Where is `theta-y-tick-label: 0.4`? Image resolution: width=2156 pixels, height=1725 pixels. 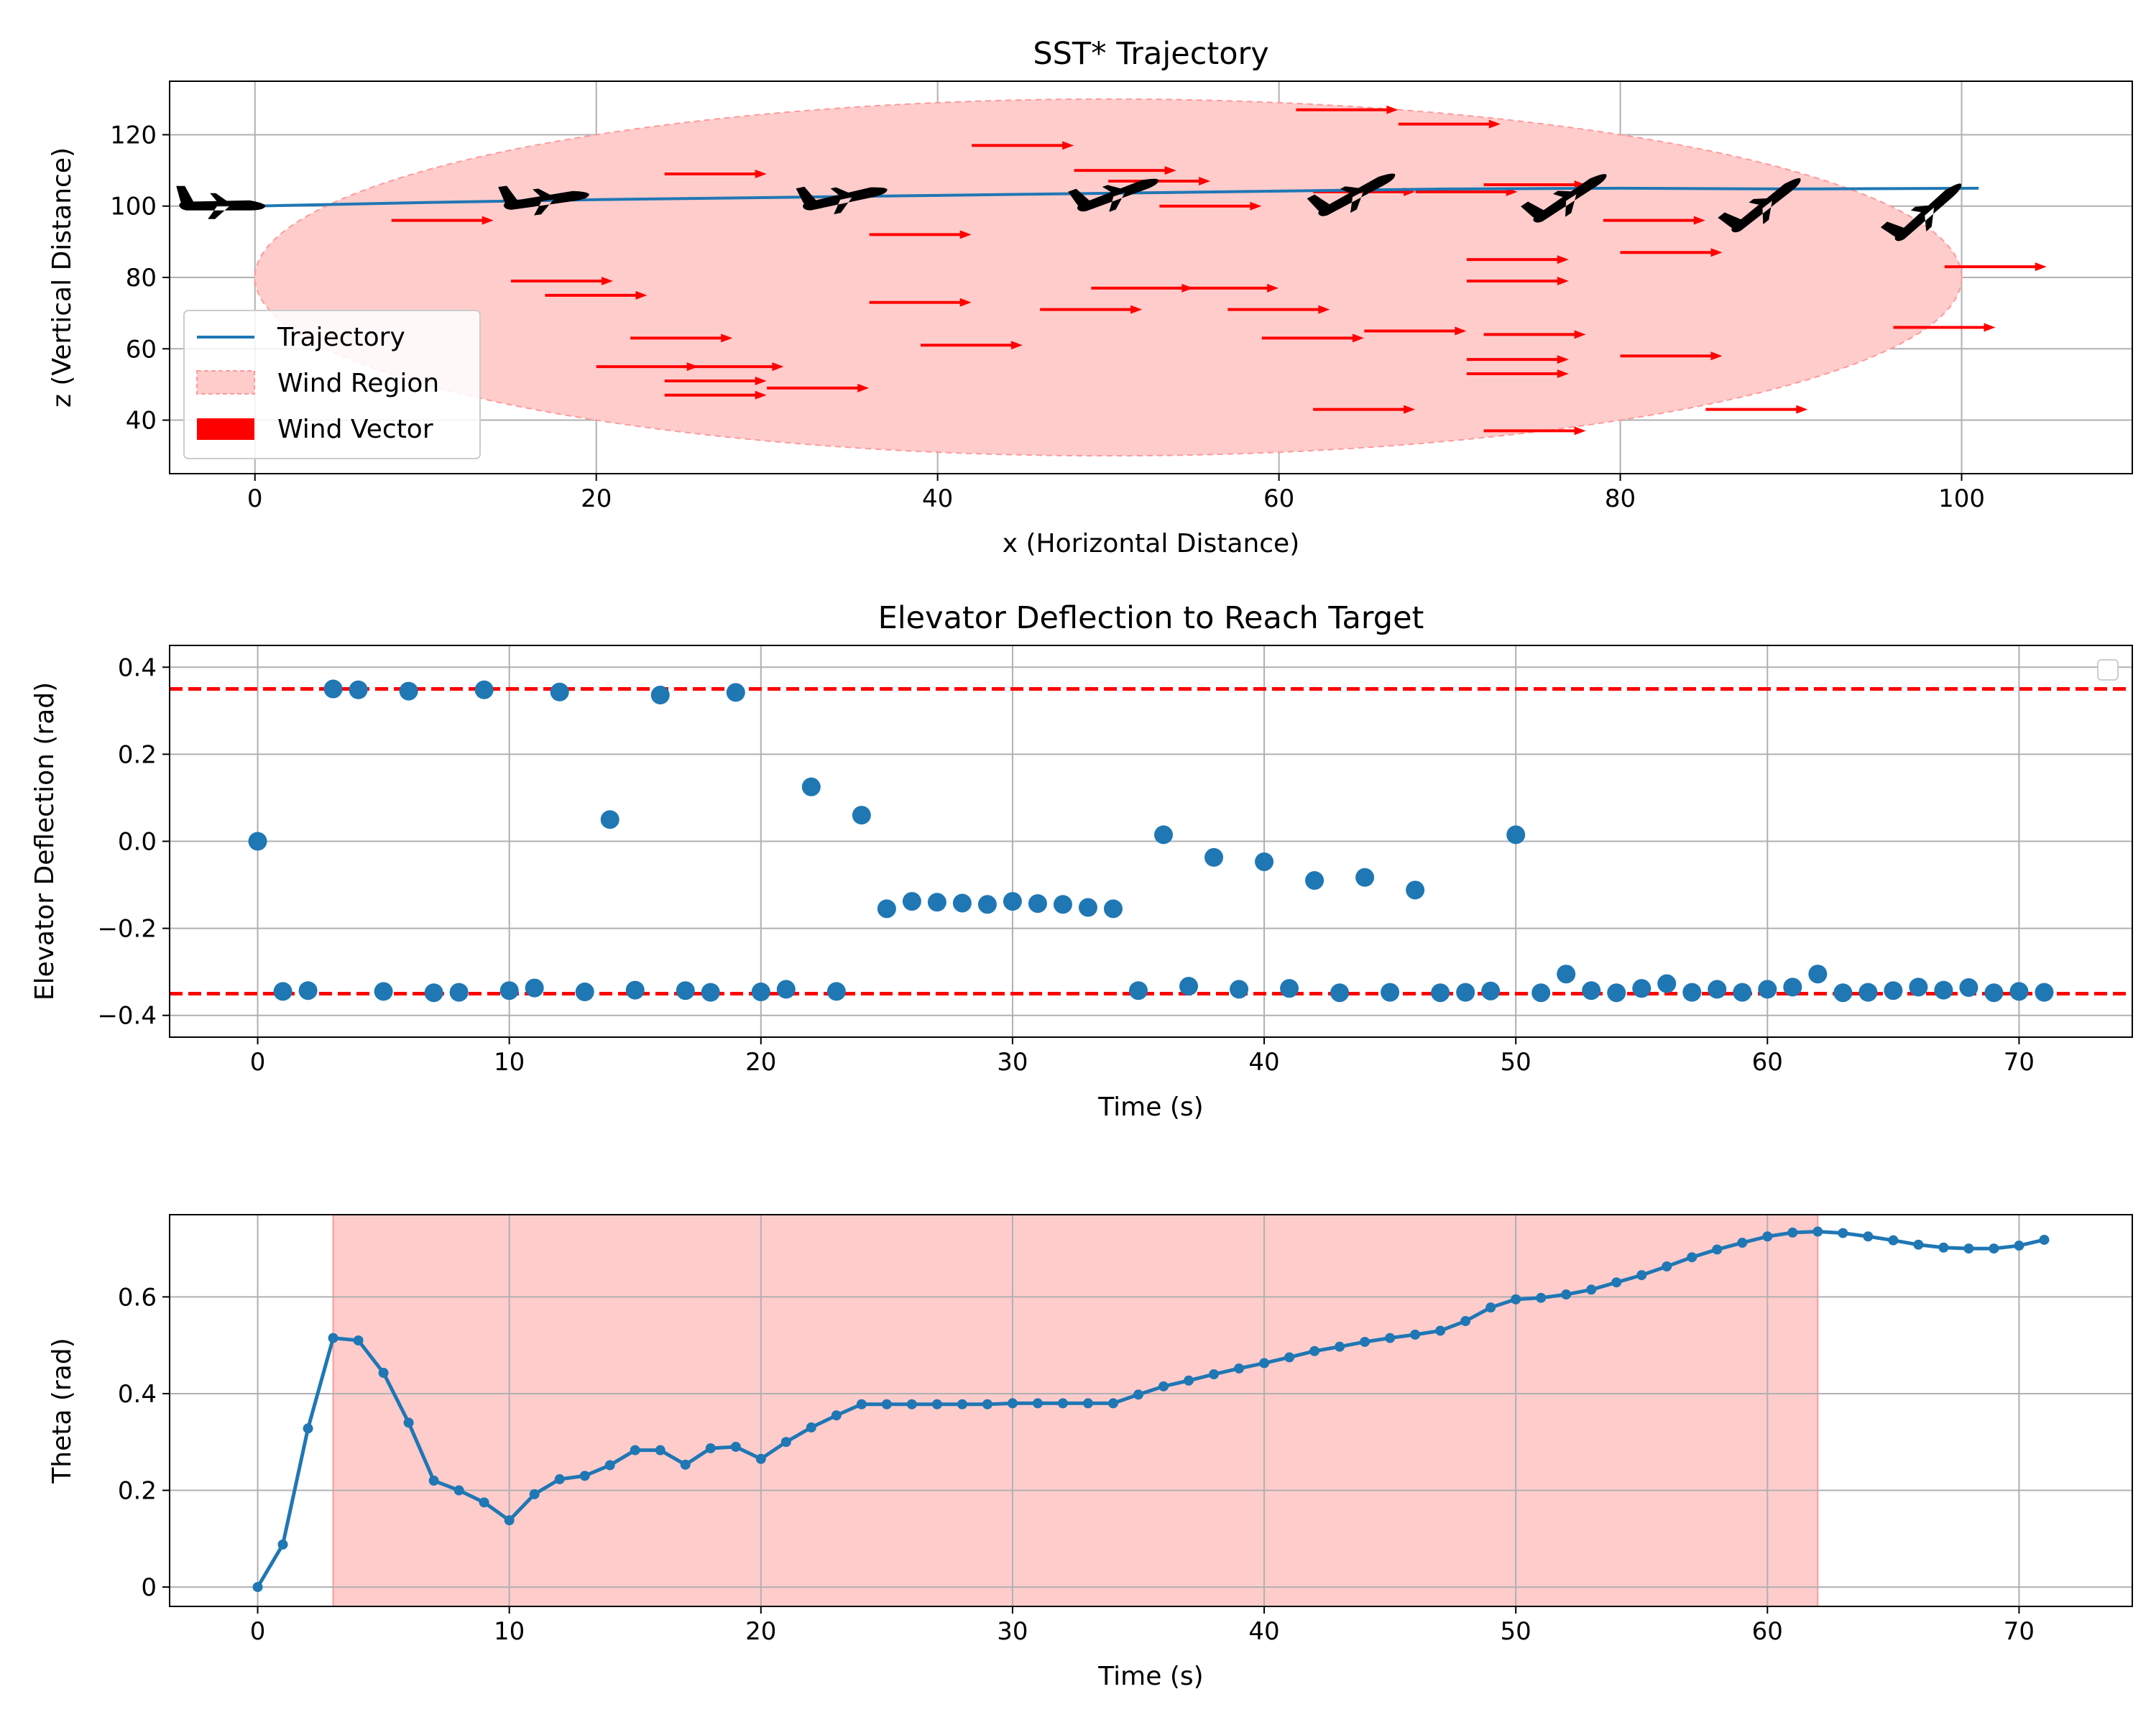 theta-y-tick-label: 0.4 is located at coordinates (137, 1394).